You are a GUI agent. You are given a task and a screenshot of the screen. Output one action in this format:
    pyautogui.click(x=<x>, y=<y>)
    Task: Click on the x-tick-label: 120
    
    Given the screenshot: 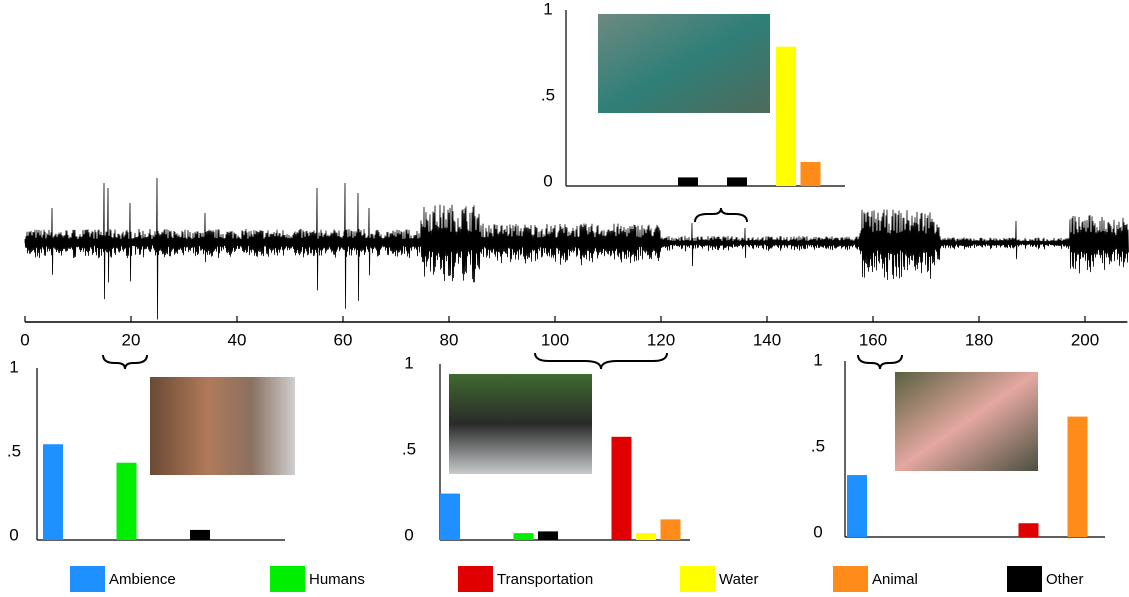 What is the action you would take?
    pyautogui.click(x=661, y=339)
    